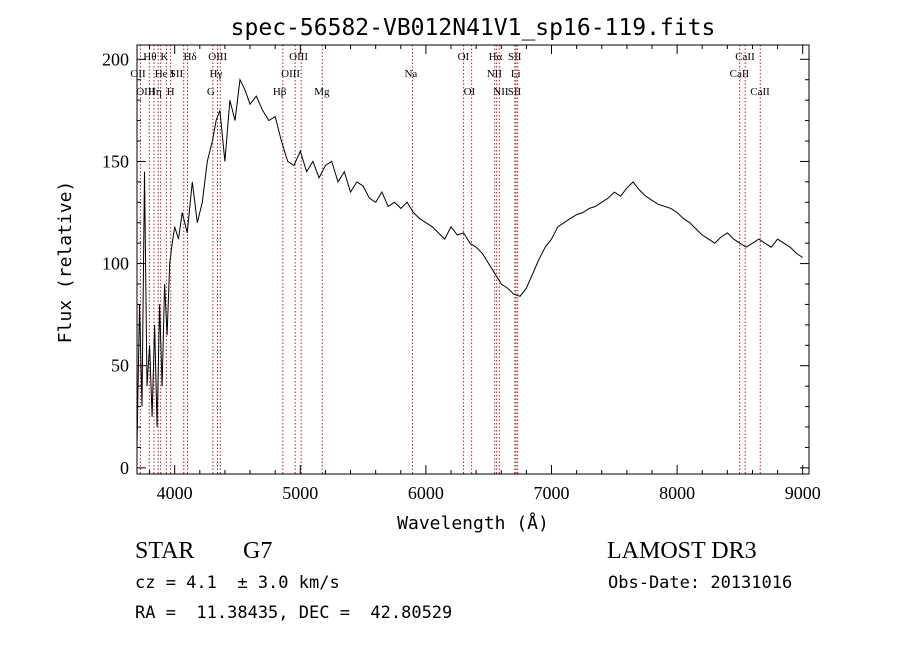 The image size is (900, 649). Describe the element at coordinates (682, 551) in the screenshot. I see `survey-name: LAMOST DR3` at that location.